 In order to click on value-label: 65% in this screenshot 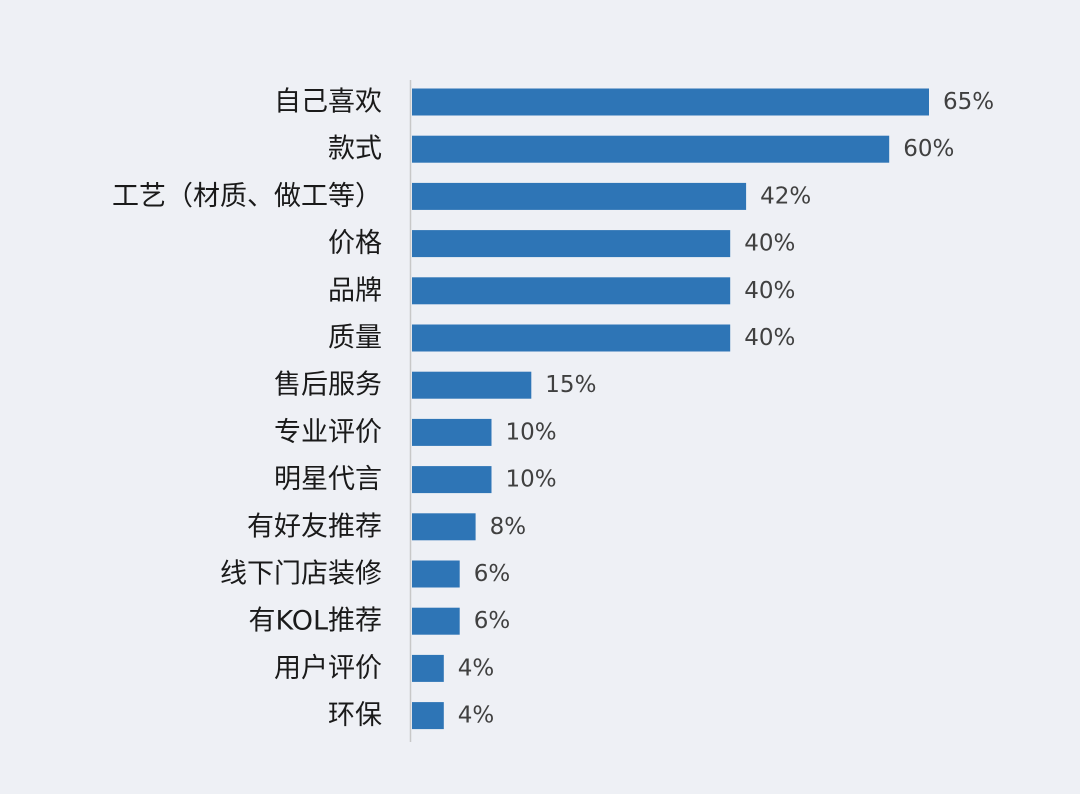, I will do `click(968, 102)`.